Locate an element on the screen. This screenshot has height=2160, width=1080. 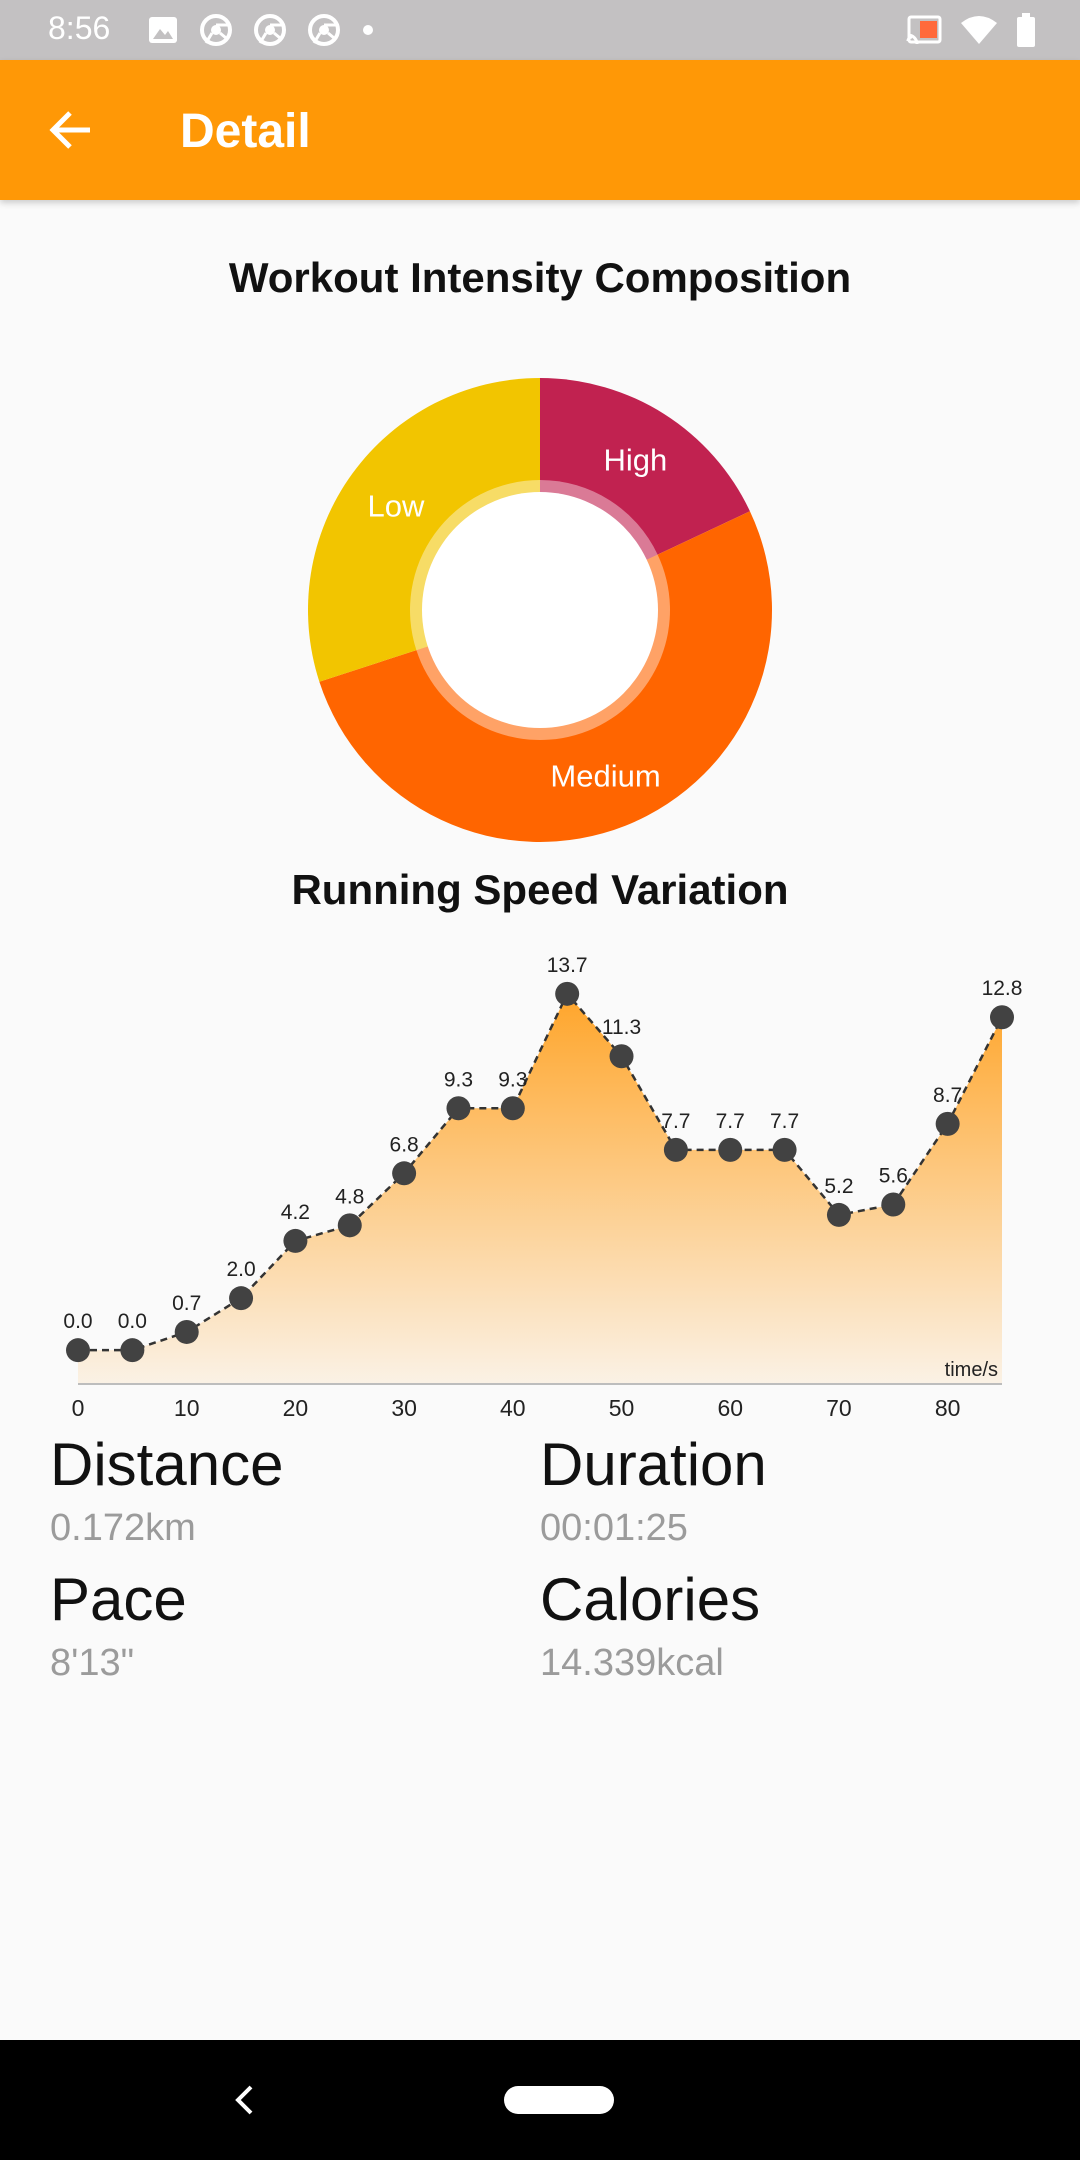
line-chart-title: Running Speed Variation is located at coordinates (540, 889).